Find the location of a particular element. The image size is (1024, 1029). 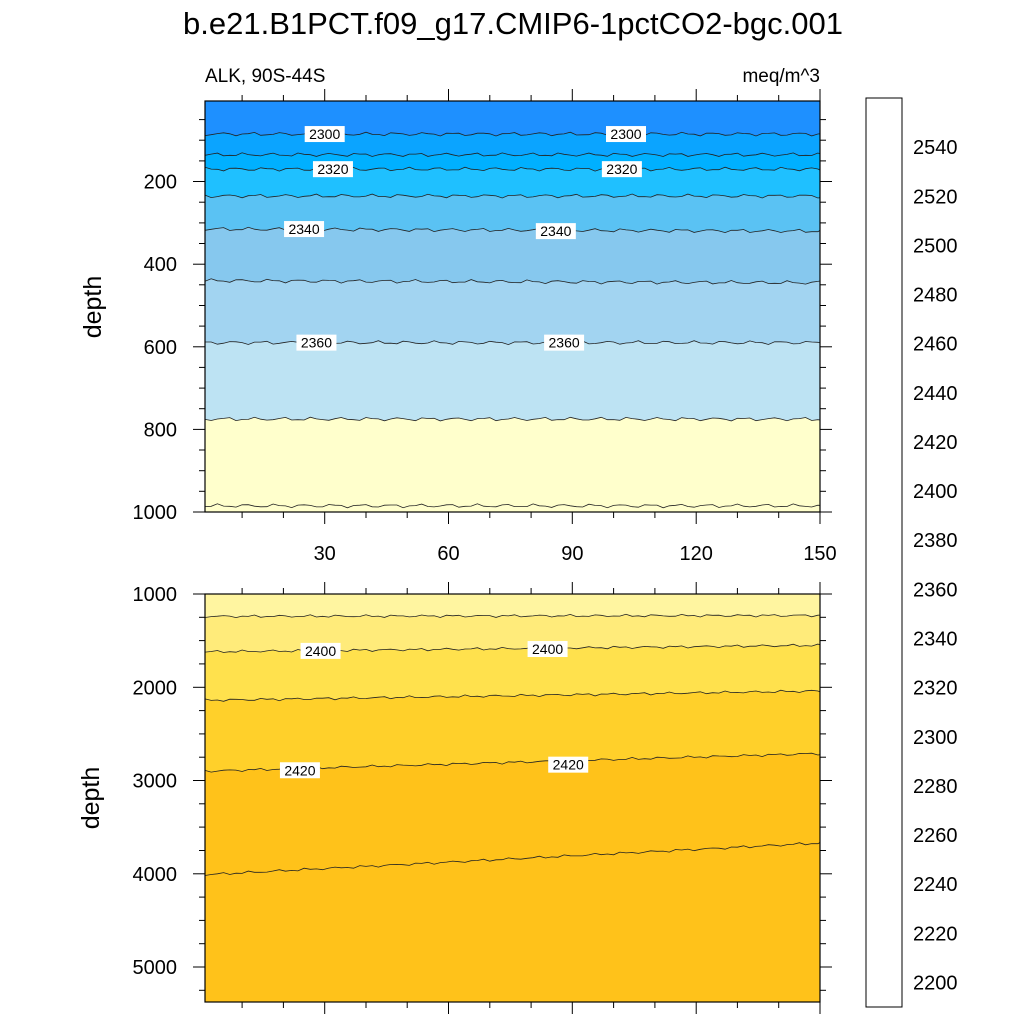

y-tick-label: 5000 is located at coordinates (155, 968).